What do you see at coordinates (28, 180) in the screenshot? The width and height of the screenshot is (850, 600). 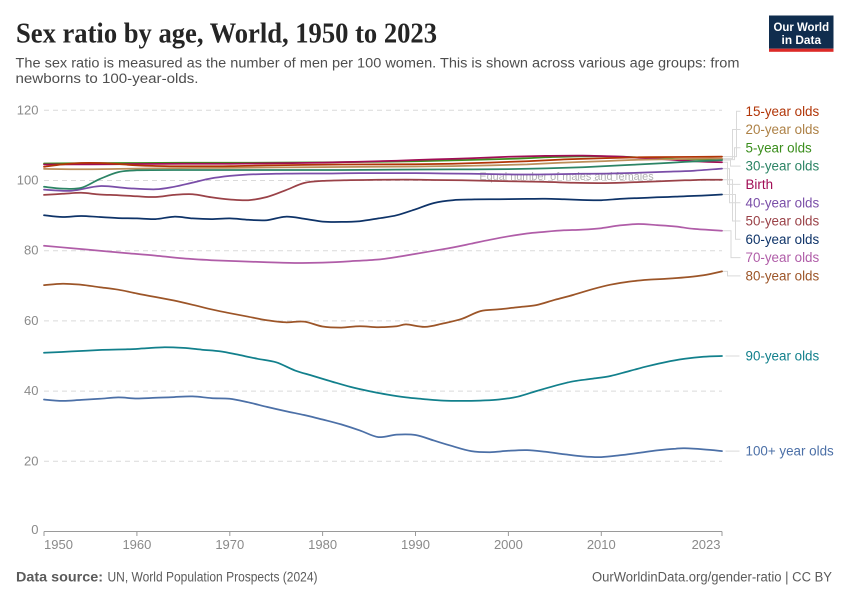 I see `svg-text: 100` at bounding box center [28, 180].